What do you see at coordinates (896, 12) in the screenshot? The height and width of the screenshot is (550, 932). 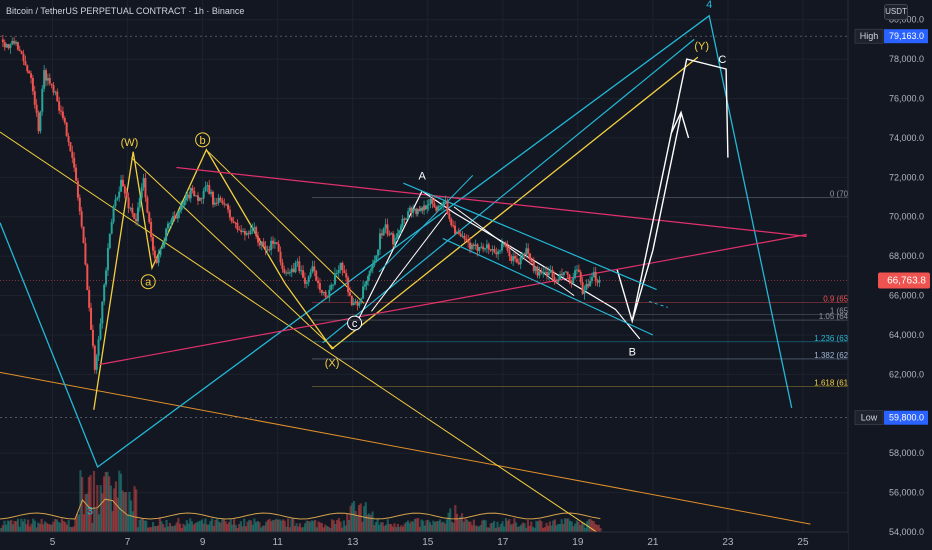 I see `currency-button: USDT` at bounding box center [896, 12].